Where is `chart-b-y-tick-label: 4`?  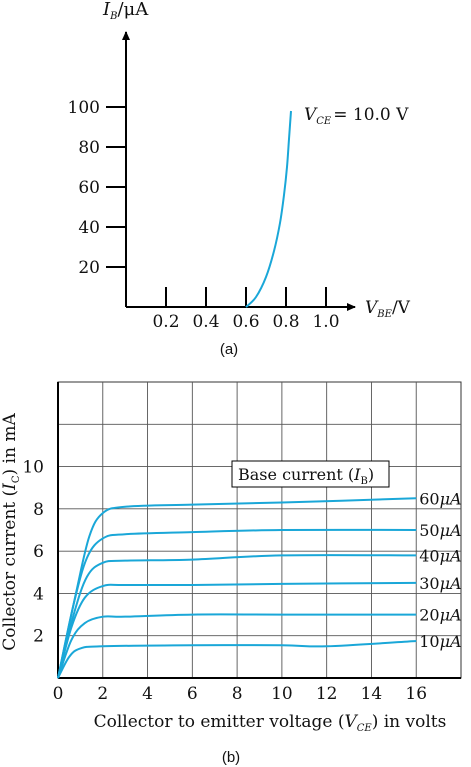 chart-b-y-tick-label: 4 is located at coordinates (38, 594).